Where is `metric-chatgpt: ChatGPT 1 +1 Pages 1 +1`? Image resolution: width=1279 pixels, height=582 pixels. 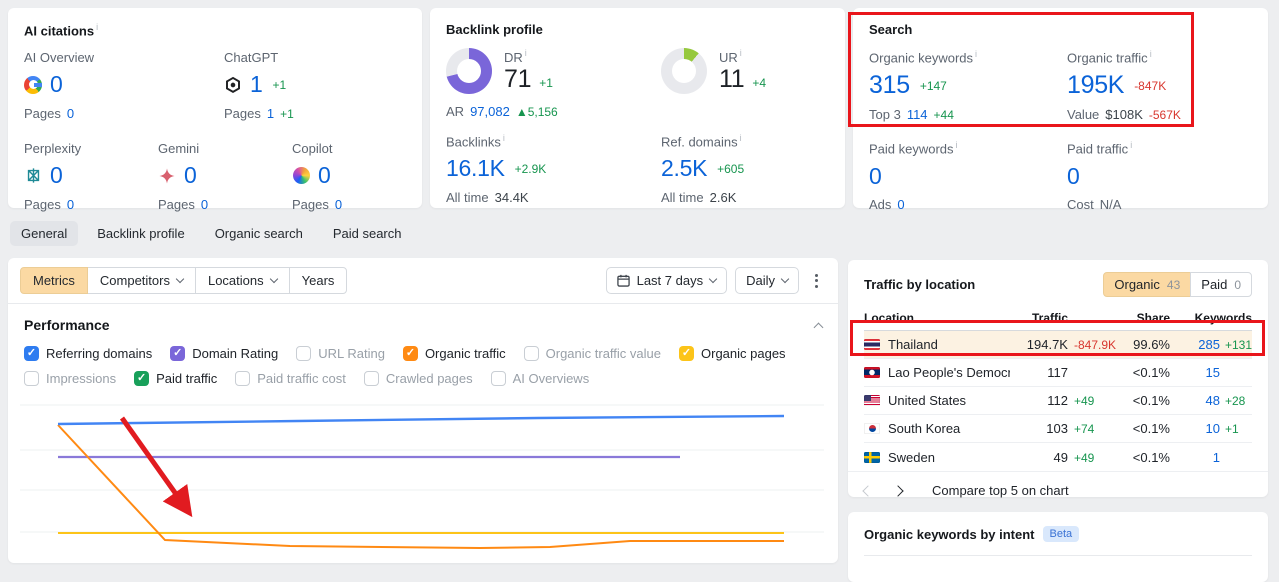
metric-chatgpt: ChatGPT 1 +1 Pages 1 +1 is located at coordinates (259, 86).